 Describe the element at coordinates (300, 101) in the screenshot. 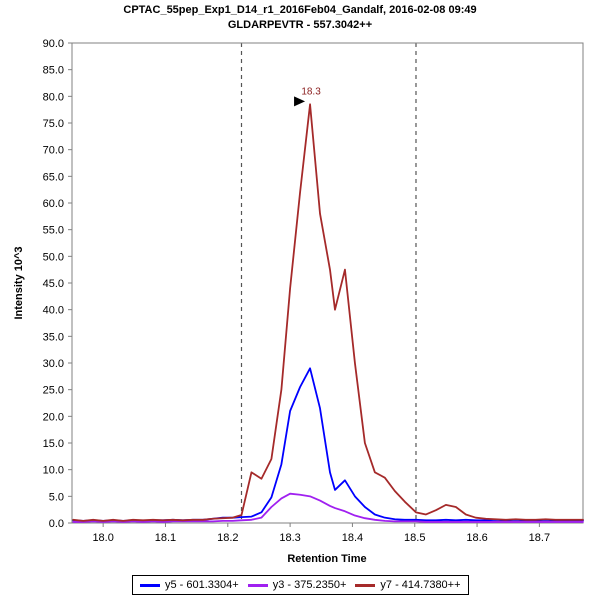

I see `peak-apex-marker-icon` at that location.